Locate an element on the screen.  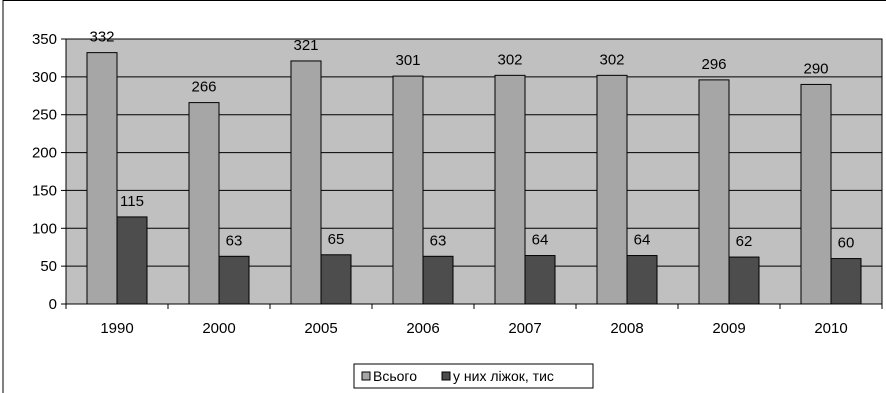
legend-box is located at coordinates (473, 376).